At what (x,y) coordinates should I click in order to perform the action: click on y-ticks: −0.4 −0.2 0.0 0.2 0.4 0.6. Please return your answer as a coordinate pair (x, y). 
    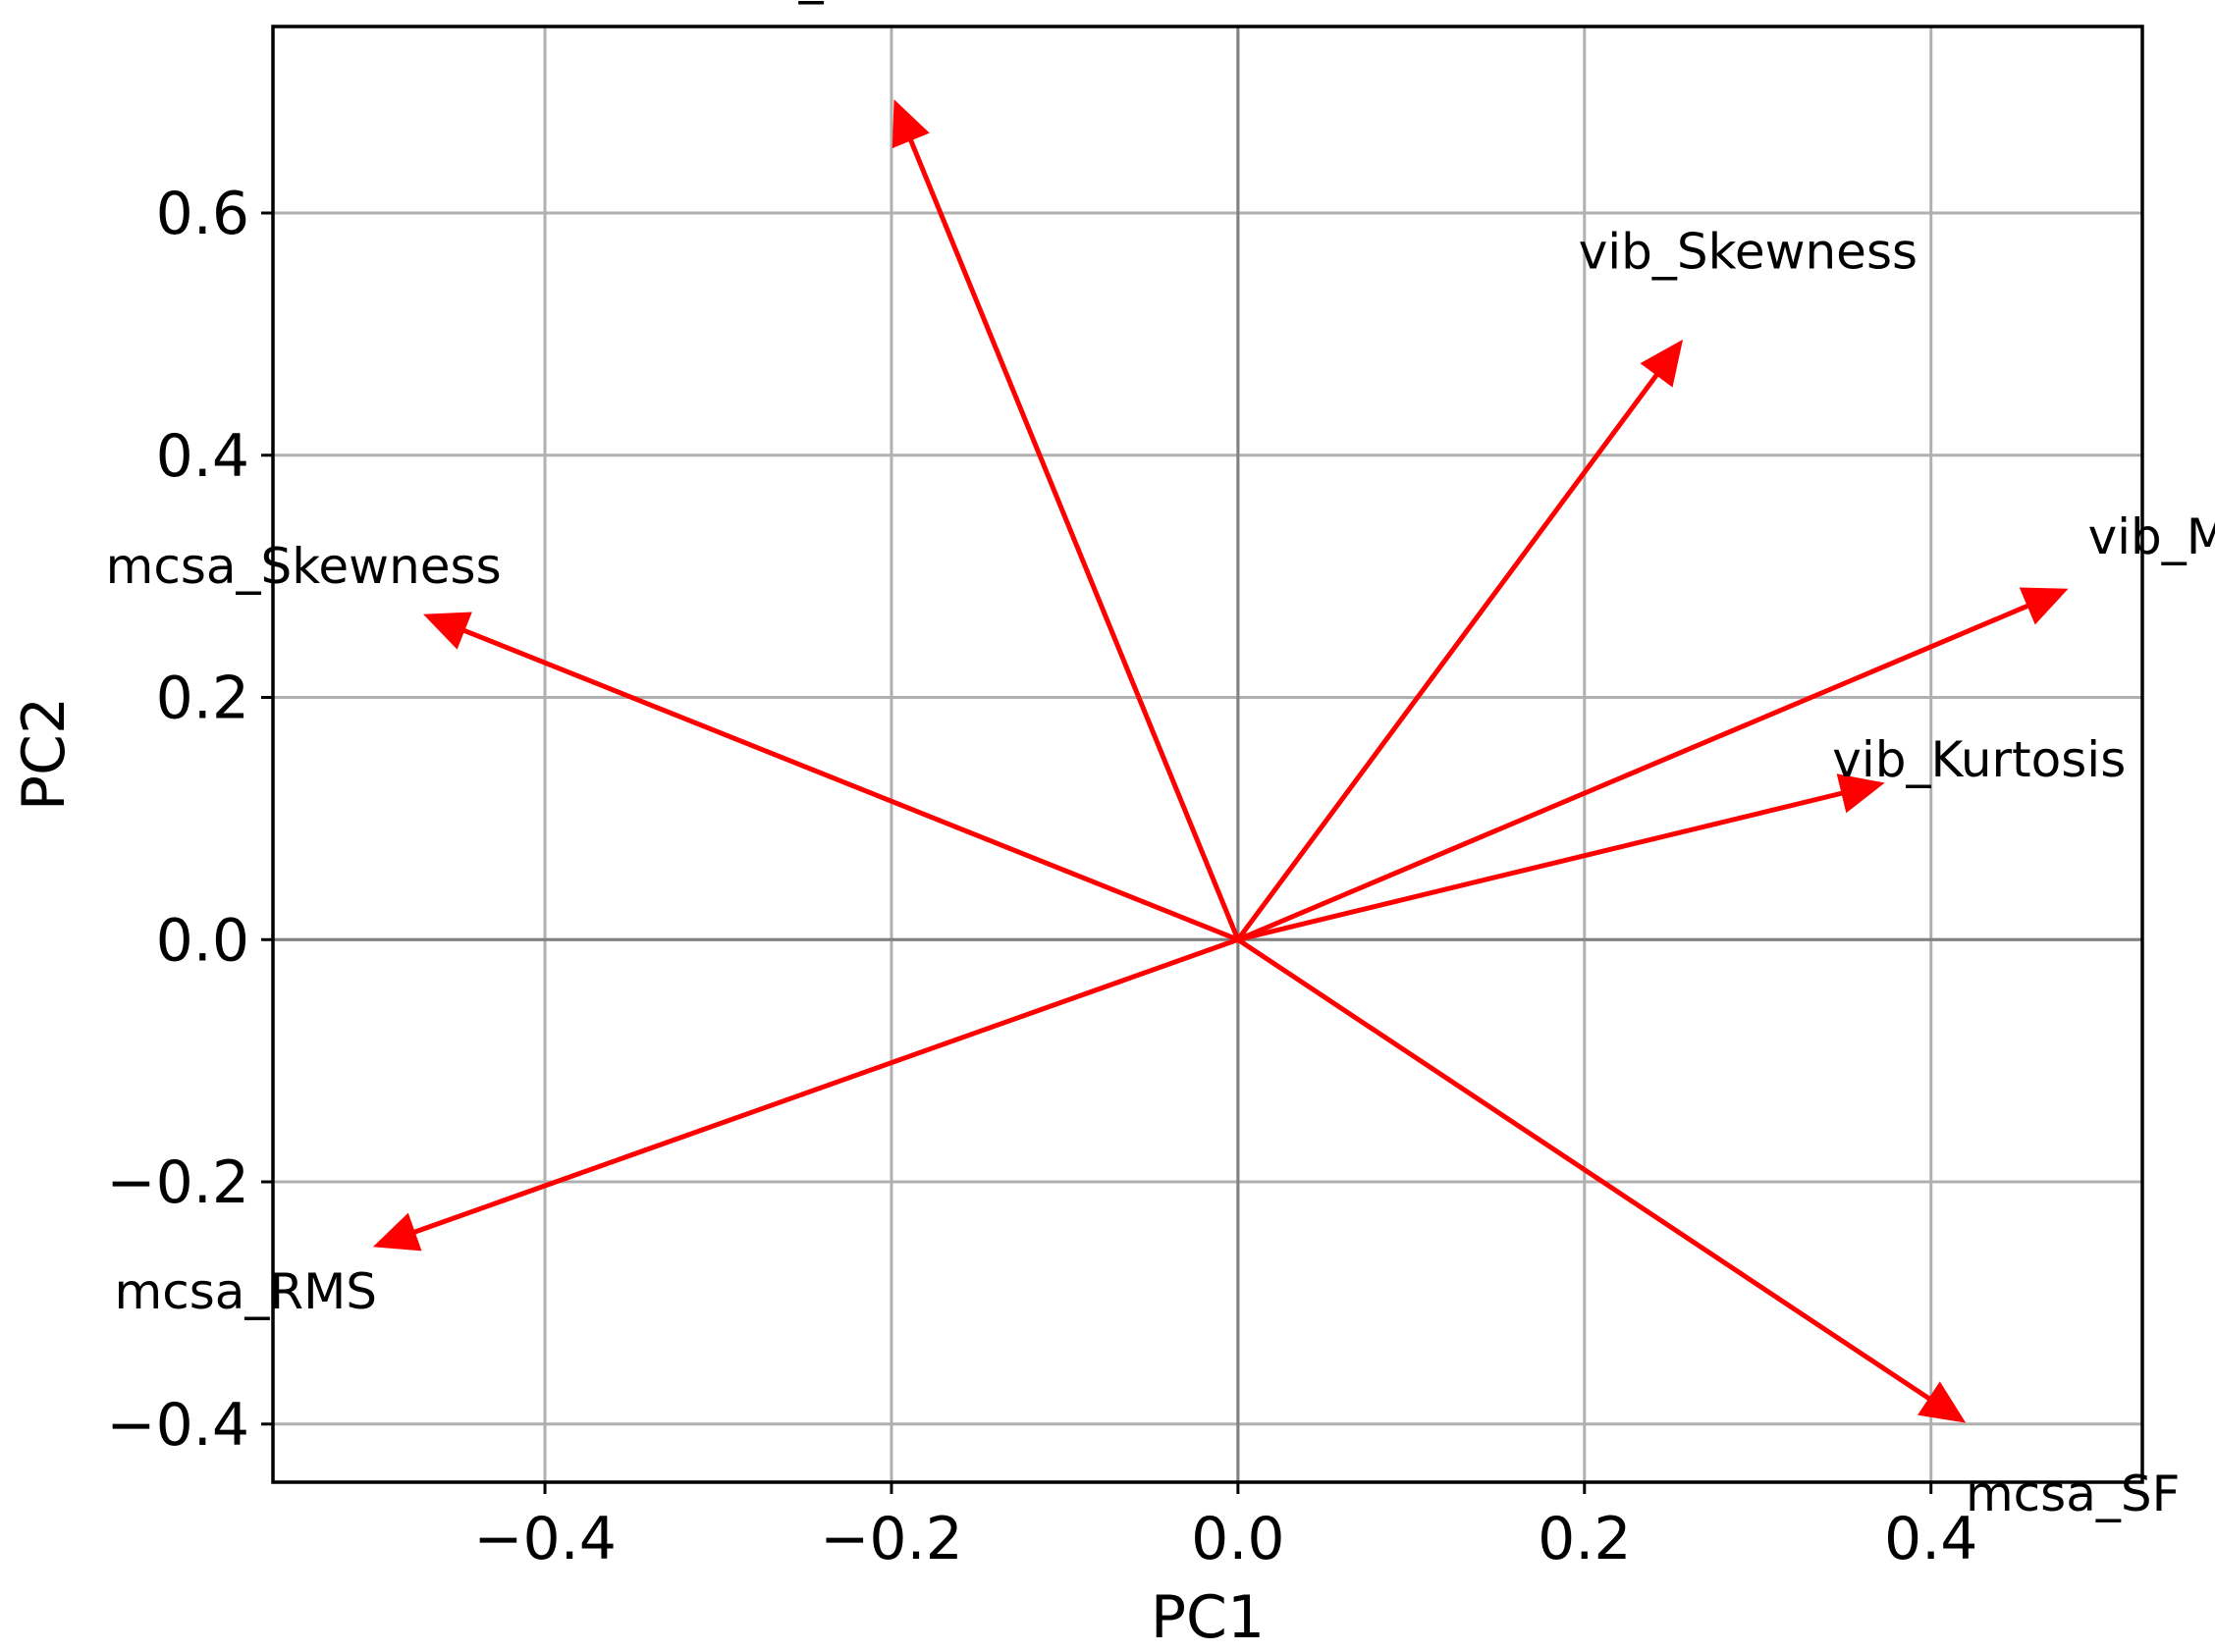
    Looking at the image, I should click on (190, 820).